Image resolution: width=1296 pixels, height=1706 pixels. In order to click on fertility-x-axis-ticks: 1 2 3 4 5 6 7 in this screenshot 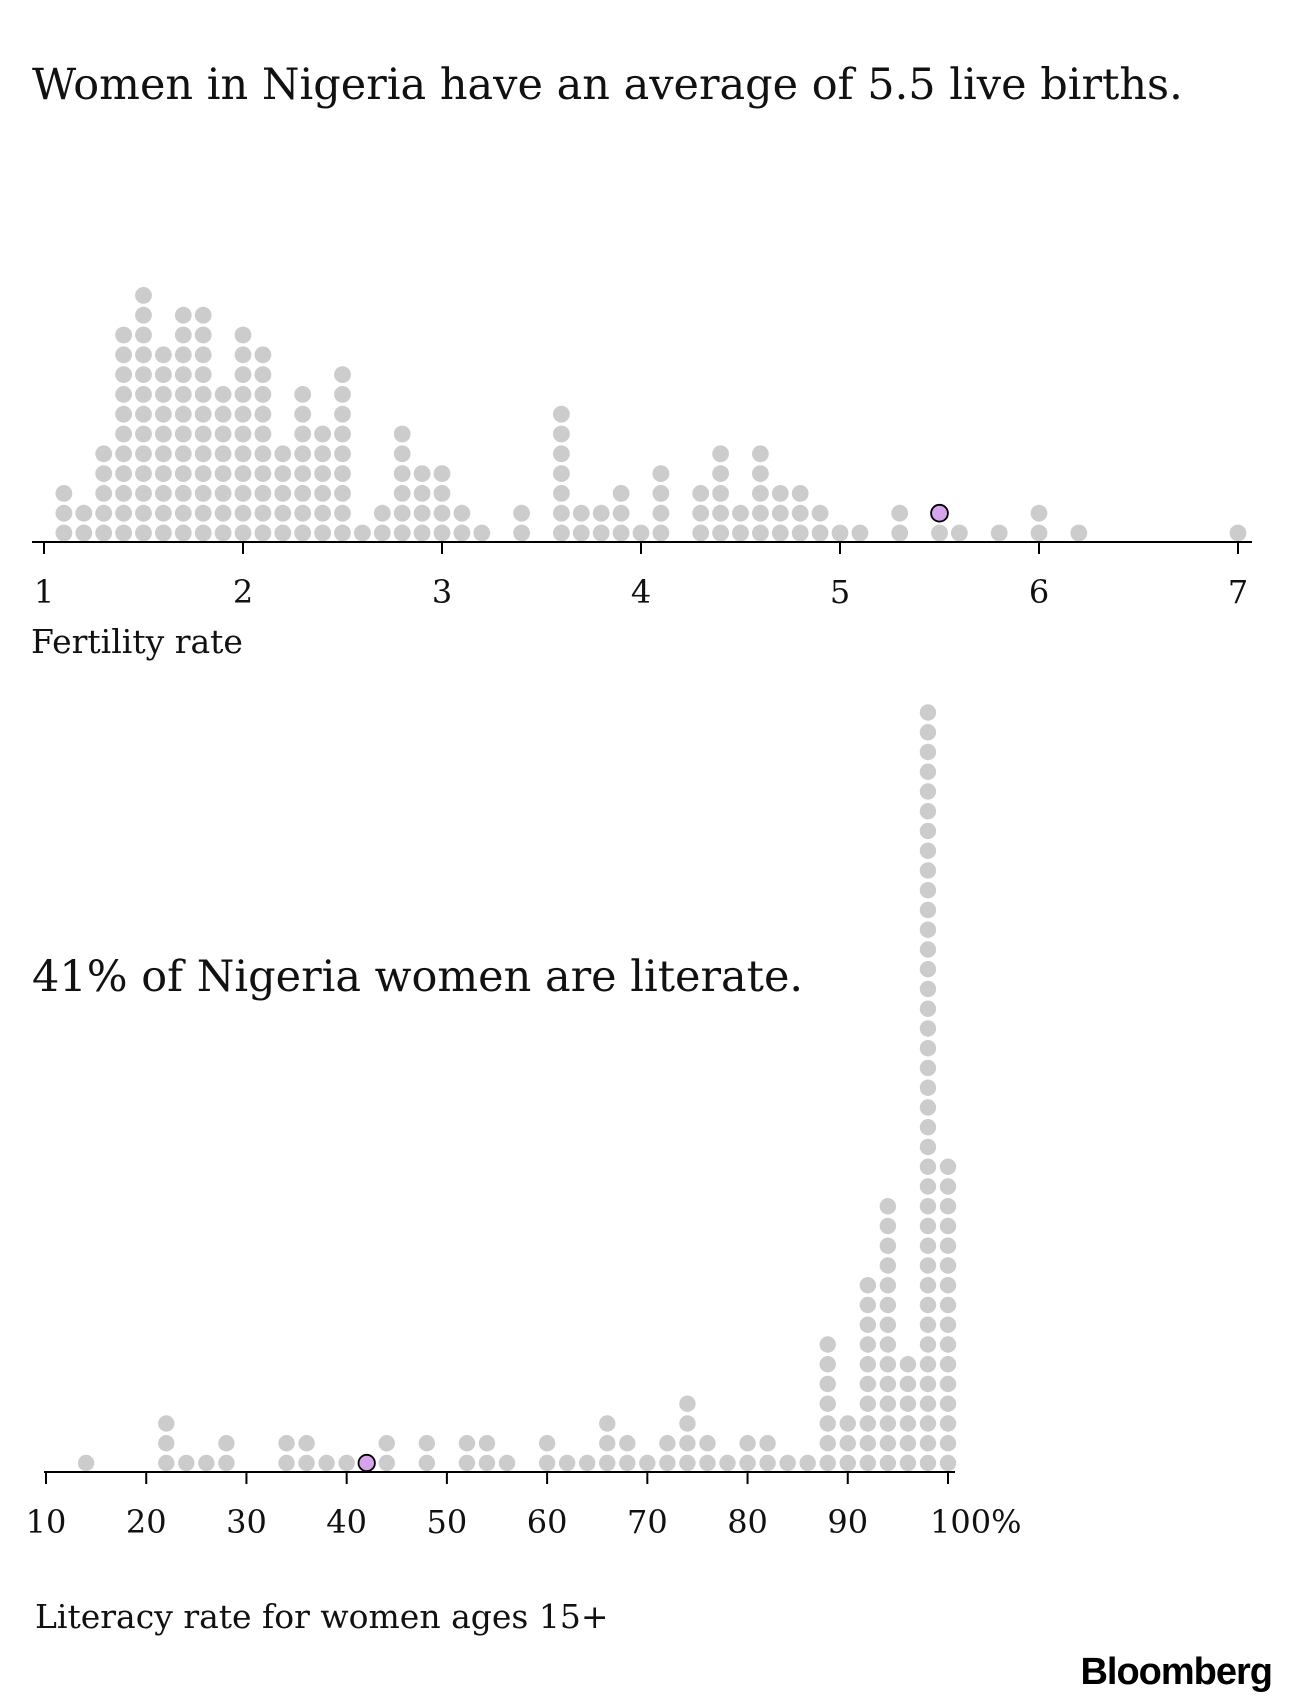, I will do `click(641, 576)`.